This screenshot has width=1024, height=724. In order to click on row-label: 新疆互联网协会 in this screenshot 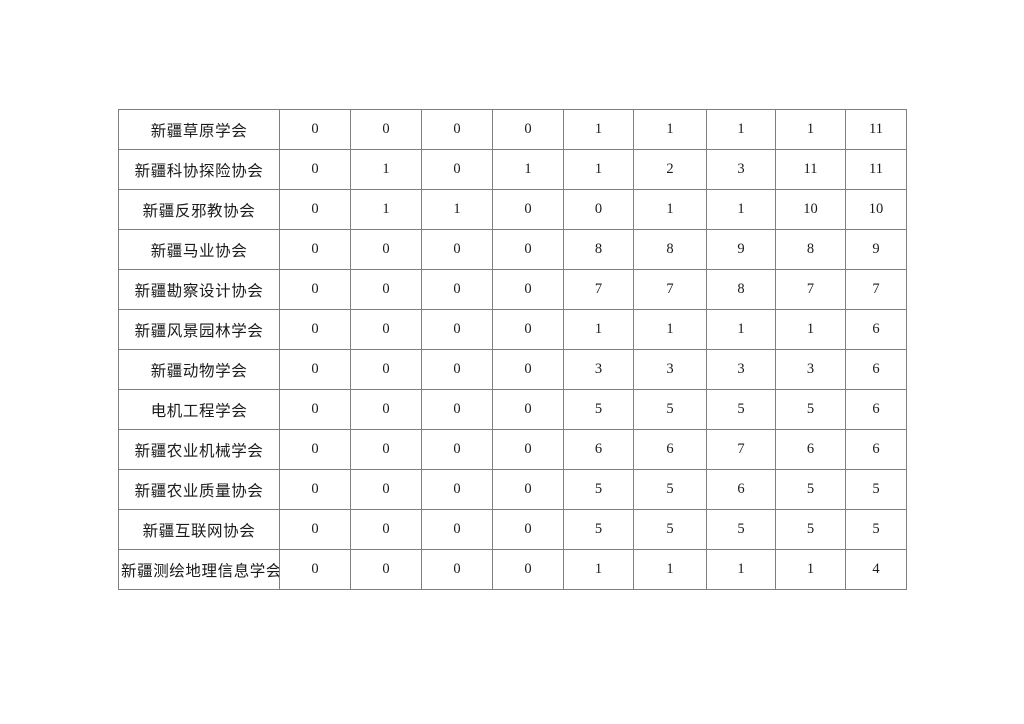, I will do `click(199, 529)`.